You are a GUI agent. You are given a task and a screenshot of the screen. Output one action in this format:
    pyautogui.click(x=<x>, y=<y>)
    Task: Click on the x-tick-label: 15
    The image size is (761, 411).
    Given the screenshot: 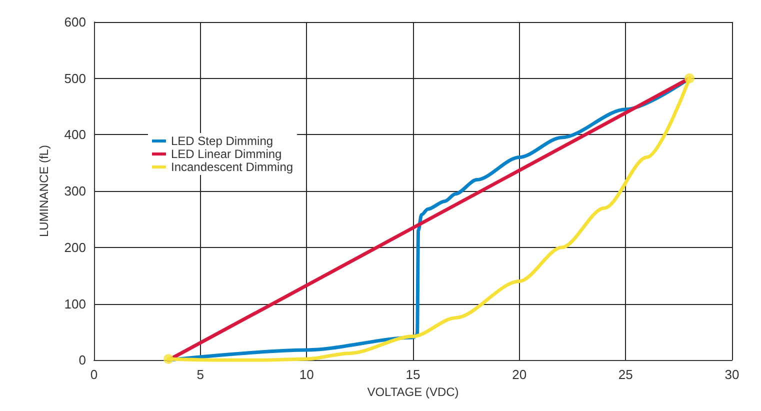 What is the action you would take?
    pyautogui.click(x=413, y=374)
    